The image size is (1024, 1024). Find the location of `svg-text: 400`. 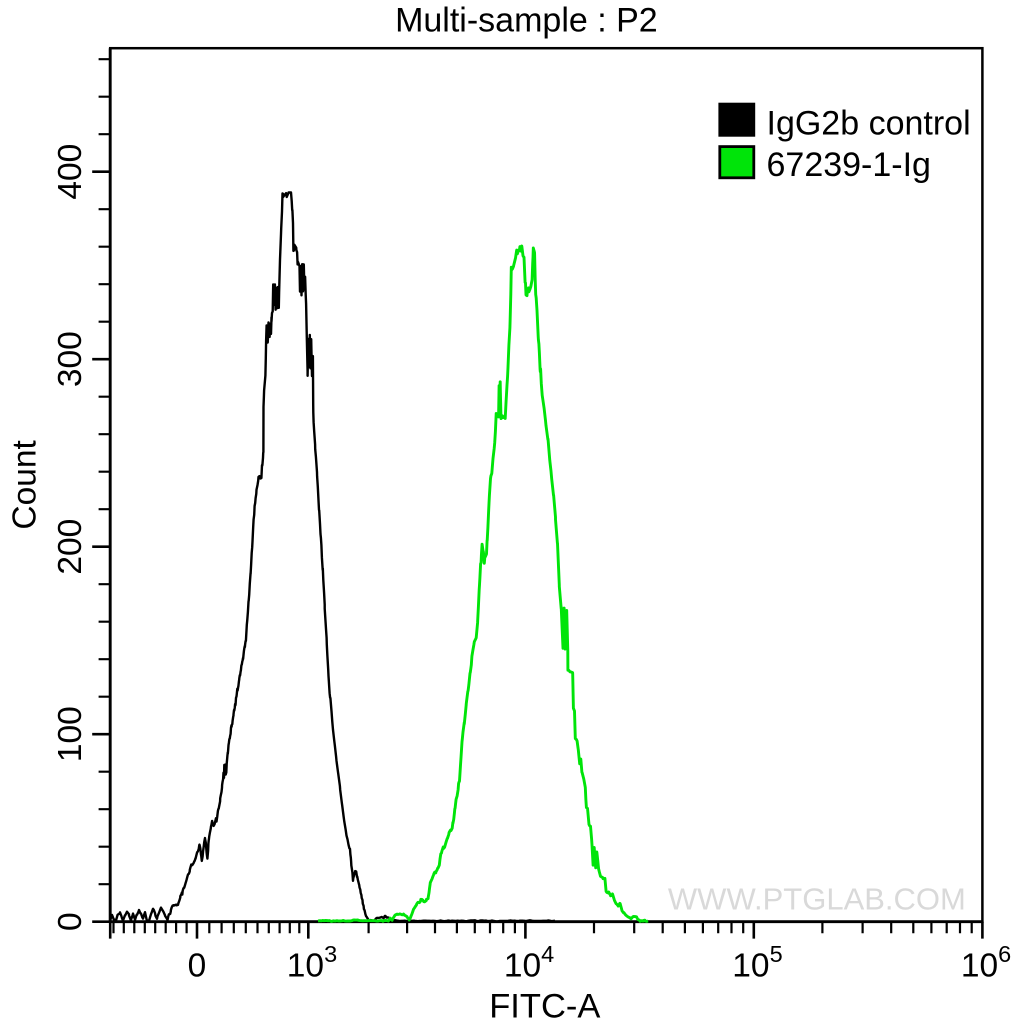

svg-text: 400 is located at coordinates (70, 172).